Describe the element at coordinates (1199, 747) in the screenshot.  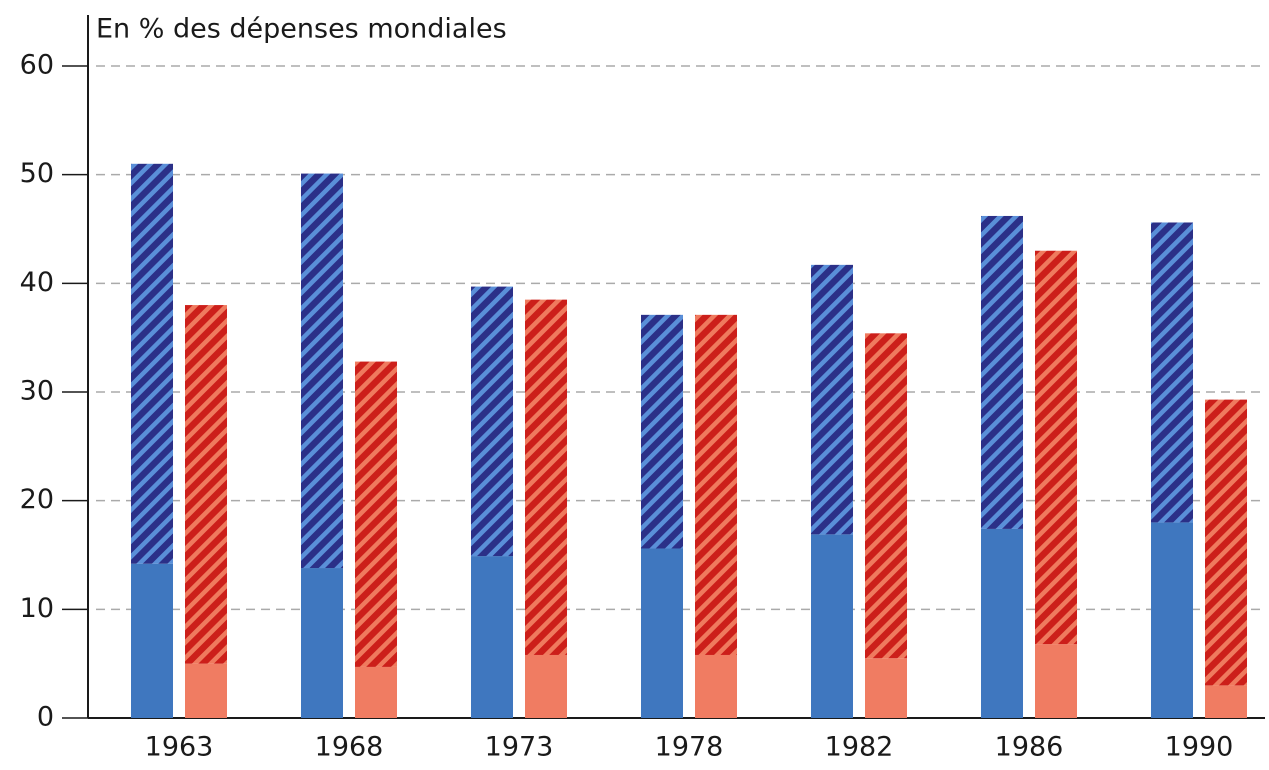
I see `x-tick-label: 1990` at that location.